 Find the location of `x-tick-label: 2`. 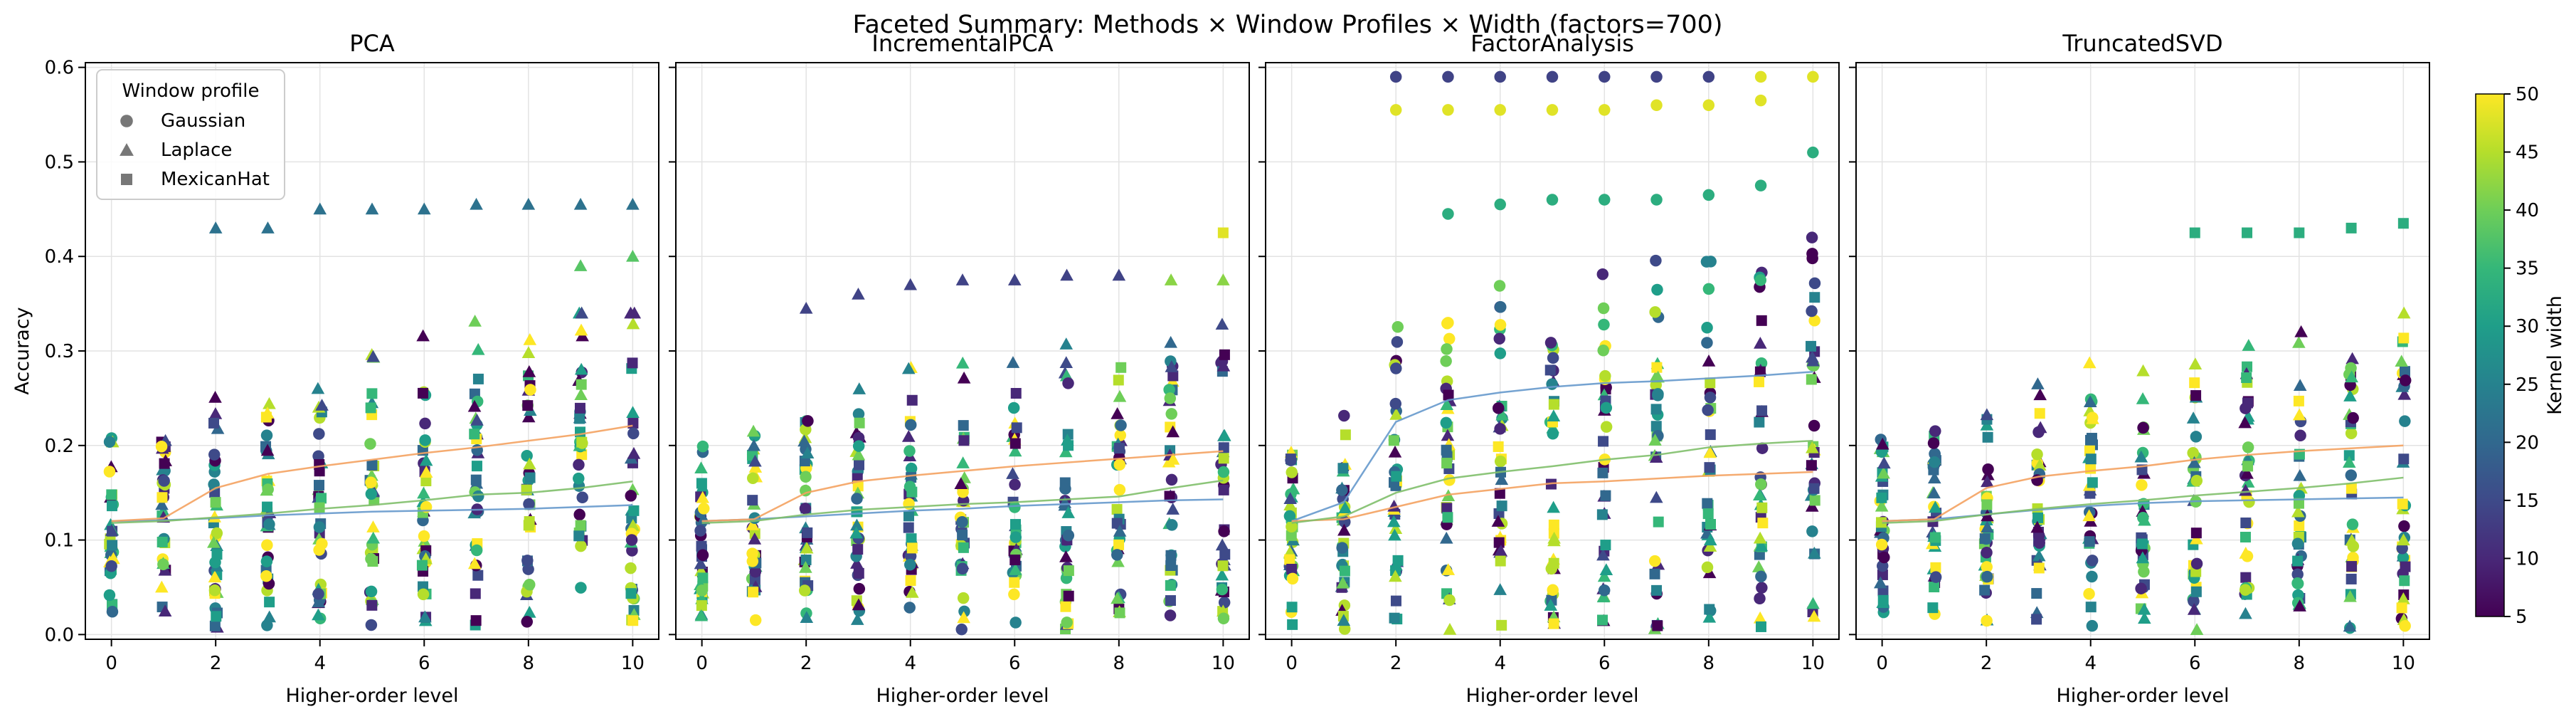

x-tick-label: 2 is located at coordinates (1987, 663).